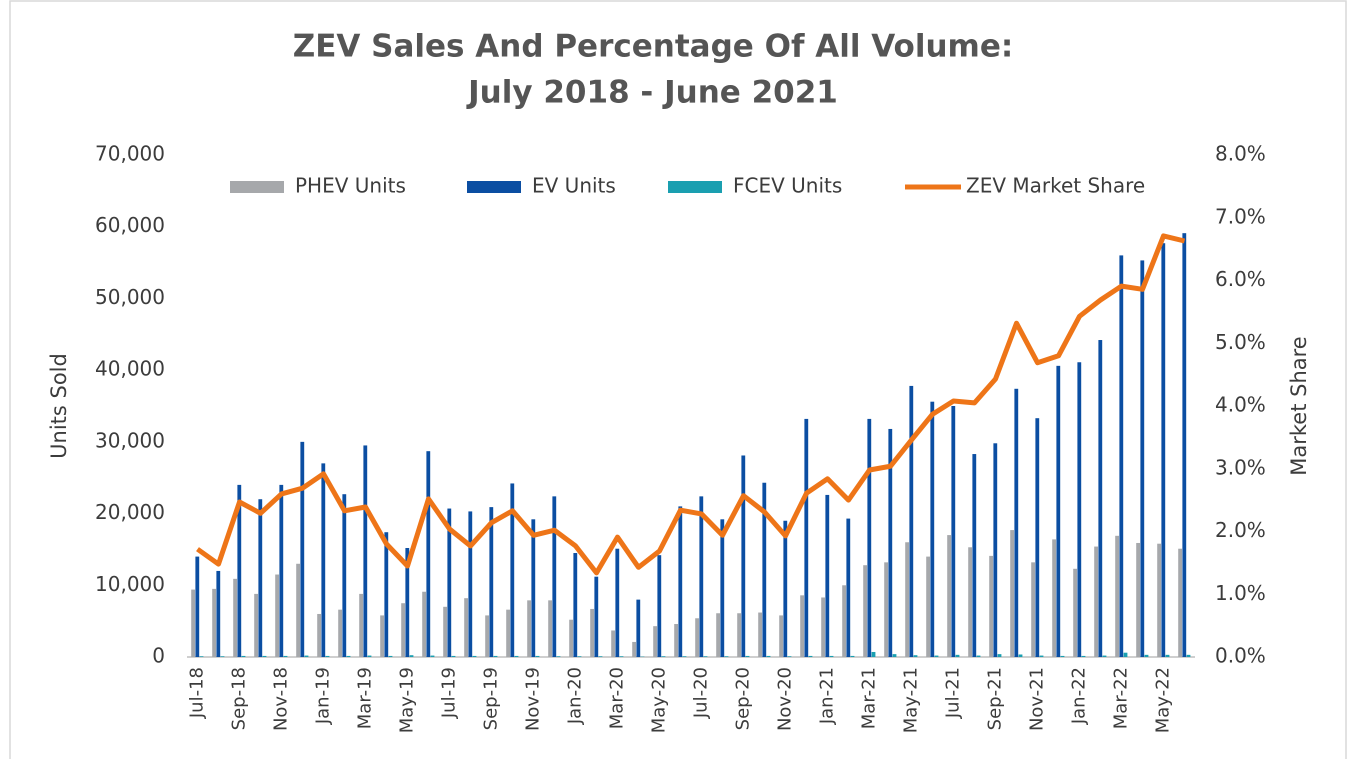 The height and width of the screenshot is (763, 1353). Describe the element at coordinates (701, 693) in the screenshot. I see `x-tick-label: Jul-20` at that location.